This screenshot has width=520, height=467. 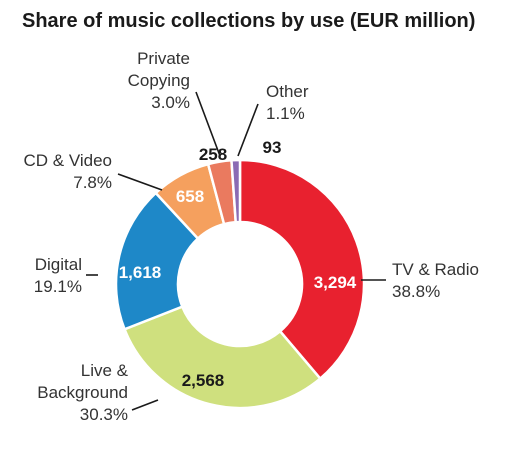 What do you see at coordinates (145, 405) in the screenshot?
I see `leader-line-live-background` at bounding box center [145, 405].